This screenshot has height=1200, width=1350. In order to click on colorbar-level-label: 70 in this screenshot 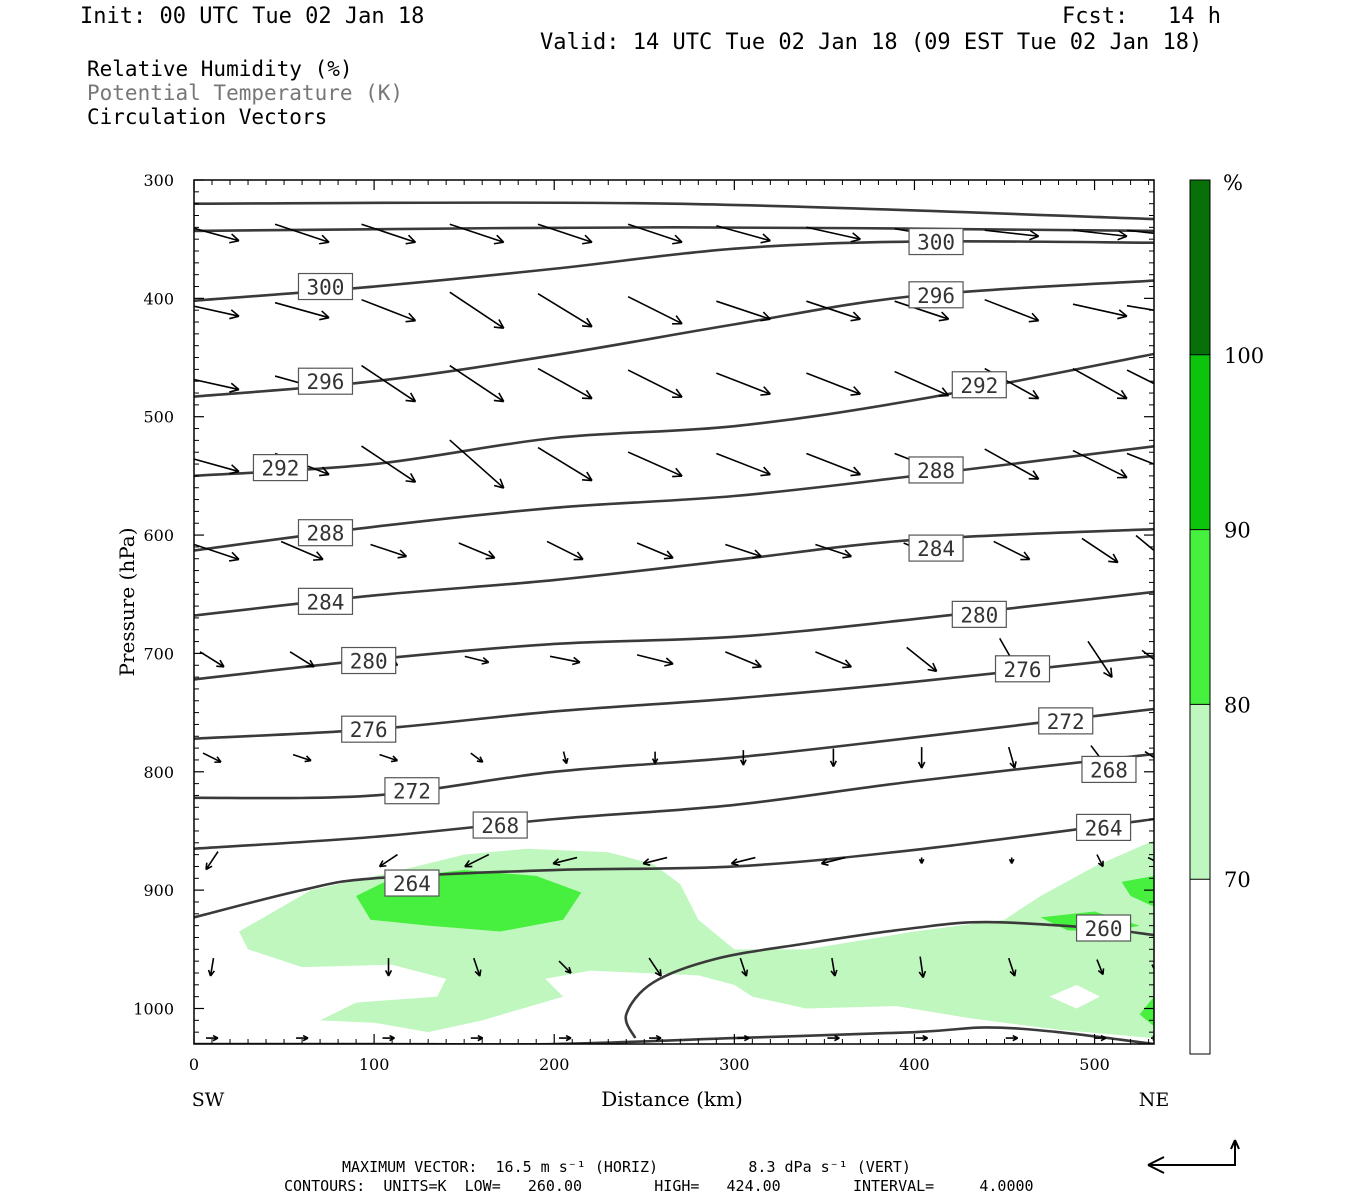, I will do `click(1237, 880)`.